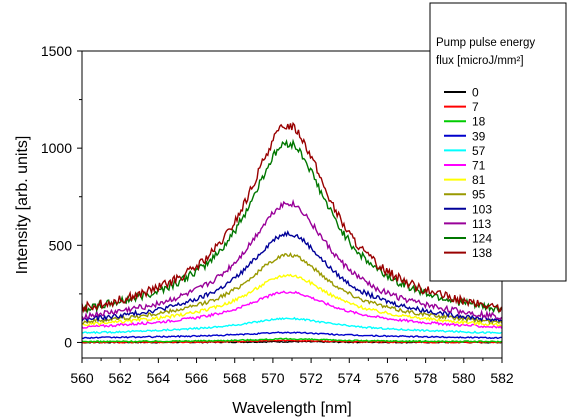 This screenshot has width=577, height=420. Describe the element at coordinates (479, 122) in the screenshot. I see `legend-label-18: 18` at that location.